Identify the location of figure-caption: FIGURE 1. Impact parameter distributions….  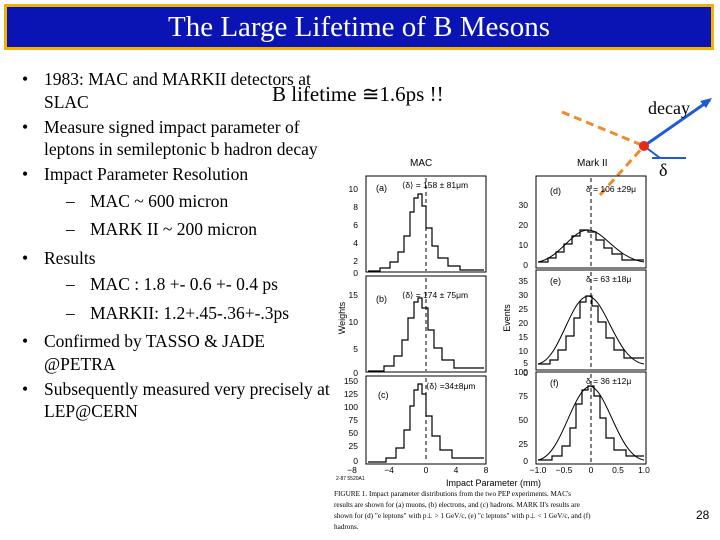
(462, 510).